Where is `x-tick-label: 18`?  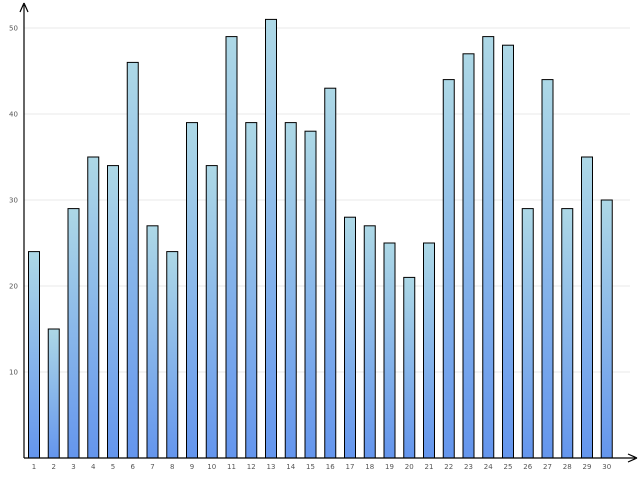 x-tick-label: 18 is located at coordinates (369, 467).